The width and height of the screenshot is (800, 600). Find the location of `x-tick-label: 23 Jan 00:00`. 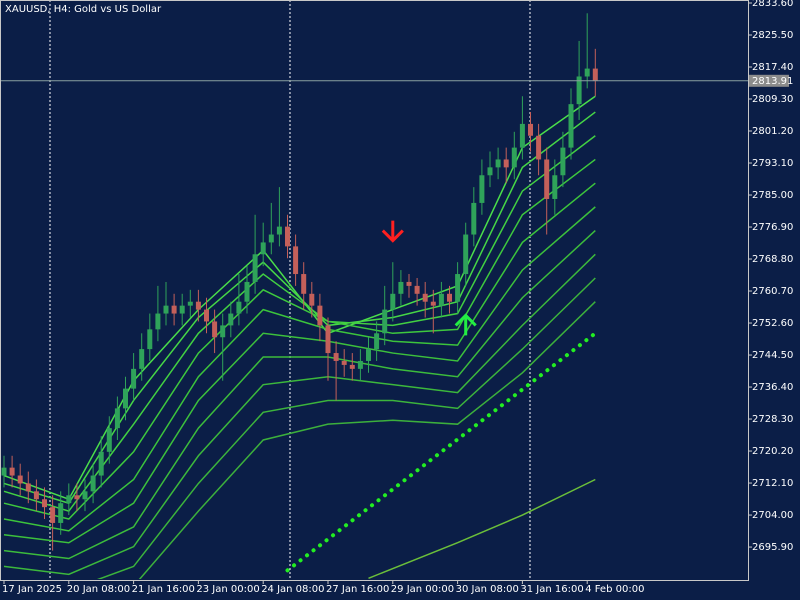

x-tick-label: 23 Jan 00:00 is located at coordinates (227, 589).